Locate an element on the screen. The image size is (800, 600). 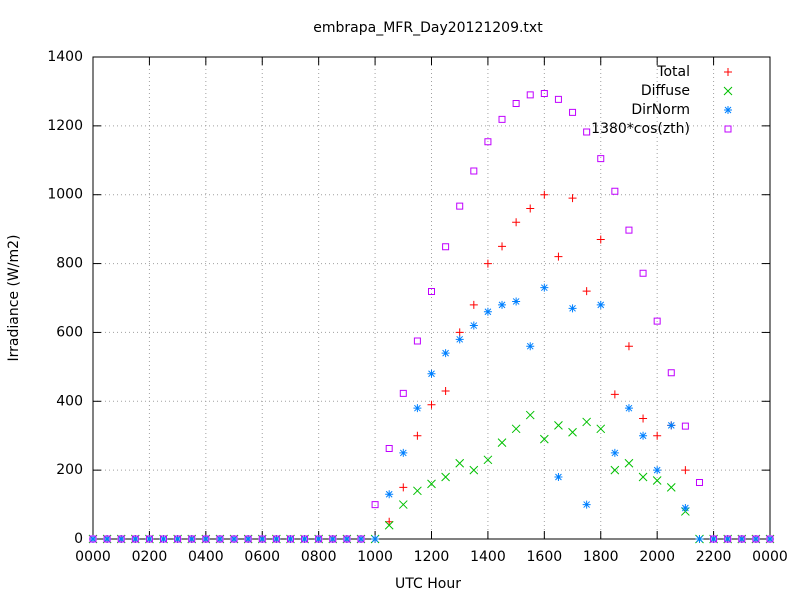
y-tick-label: 800 is located at coordinates (69, 264).